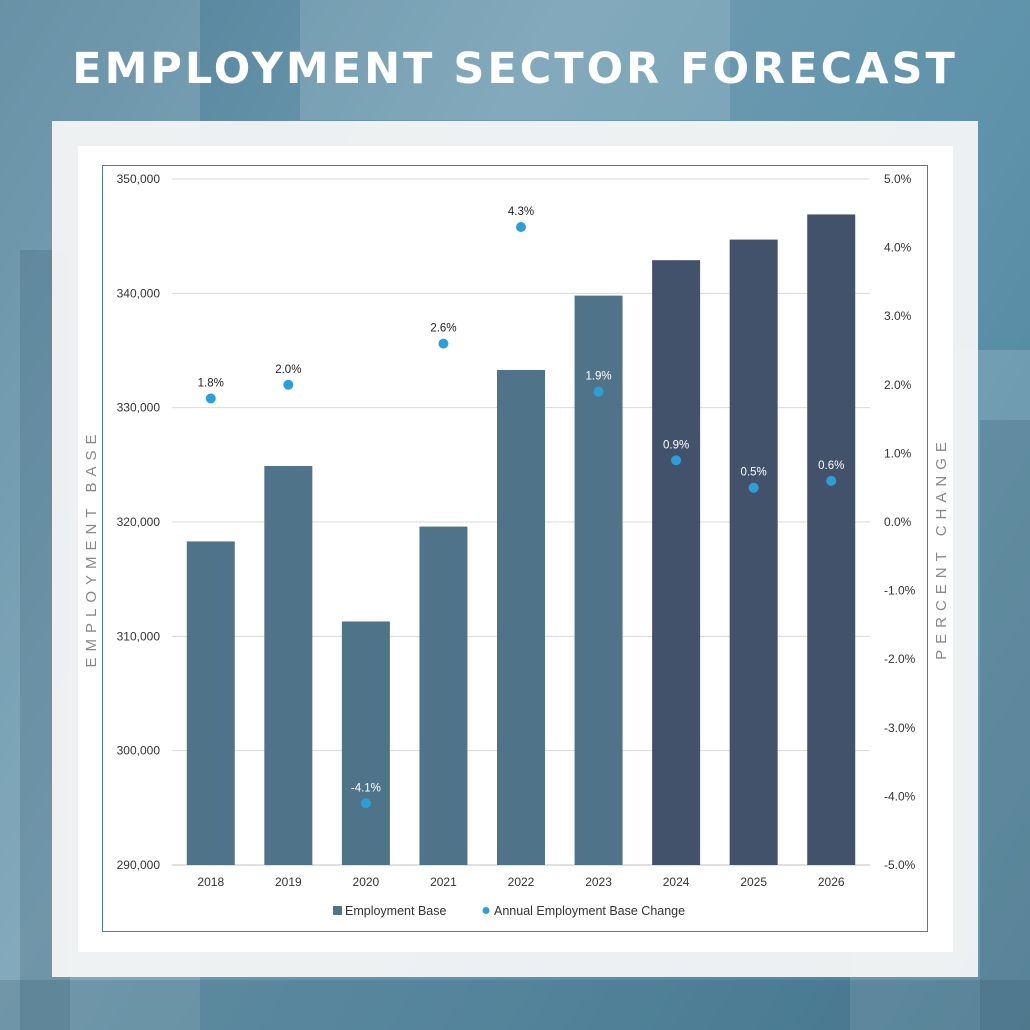 The height and width of the screenshot is (1030, 1030). I want to click on y2-tick-label: 2.0%, so click(898, 385).